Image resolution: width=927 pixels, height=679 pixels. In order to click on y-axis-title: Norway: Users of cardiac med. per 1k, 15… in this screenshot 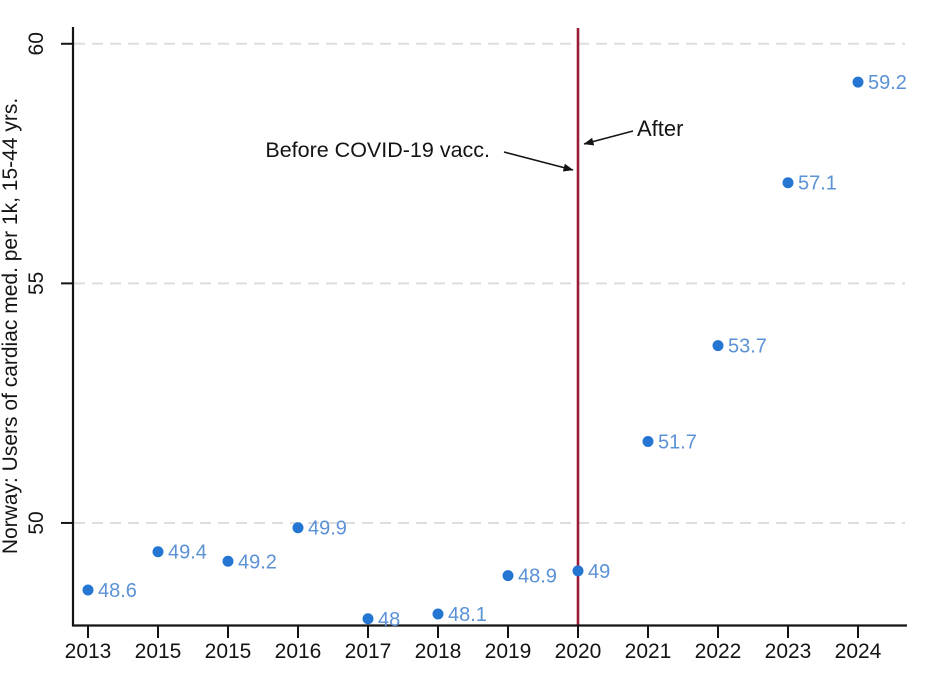, I will do `click(11, 326)`.